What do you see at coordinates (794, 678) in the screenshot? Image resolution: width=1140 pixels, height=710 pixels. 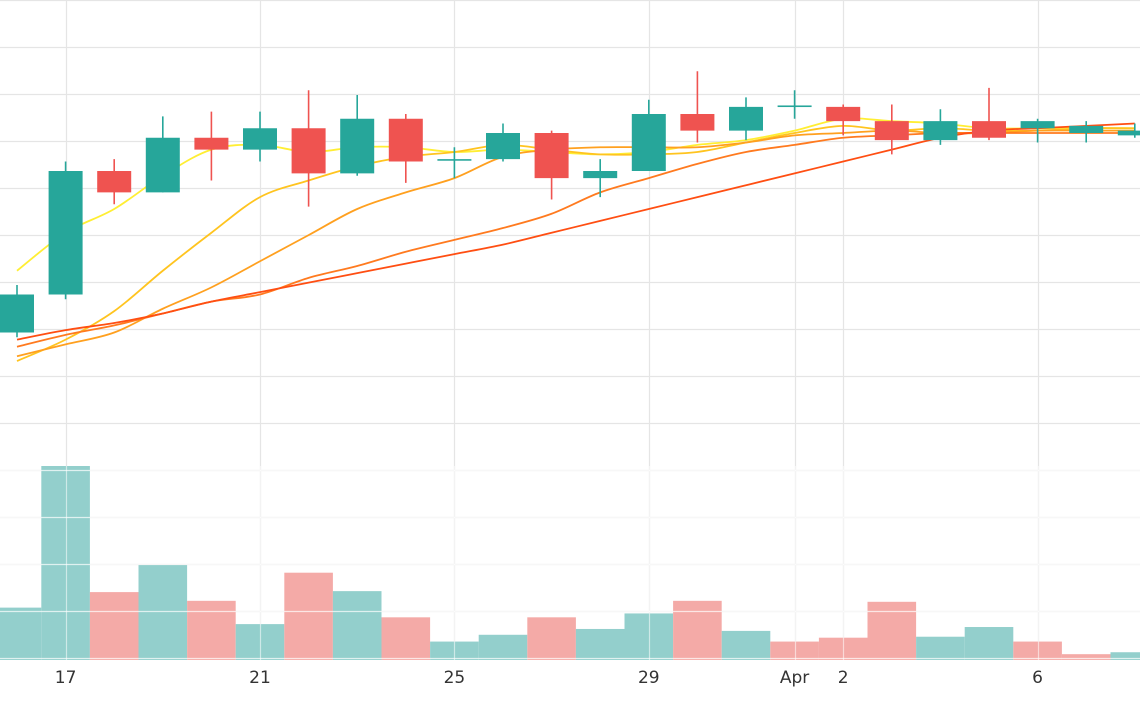 I see `x-tick-label: Apr` at bounding box center [794, 678].